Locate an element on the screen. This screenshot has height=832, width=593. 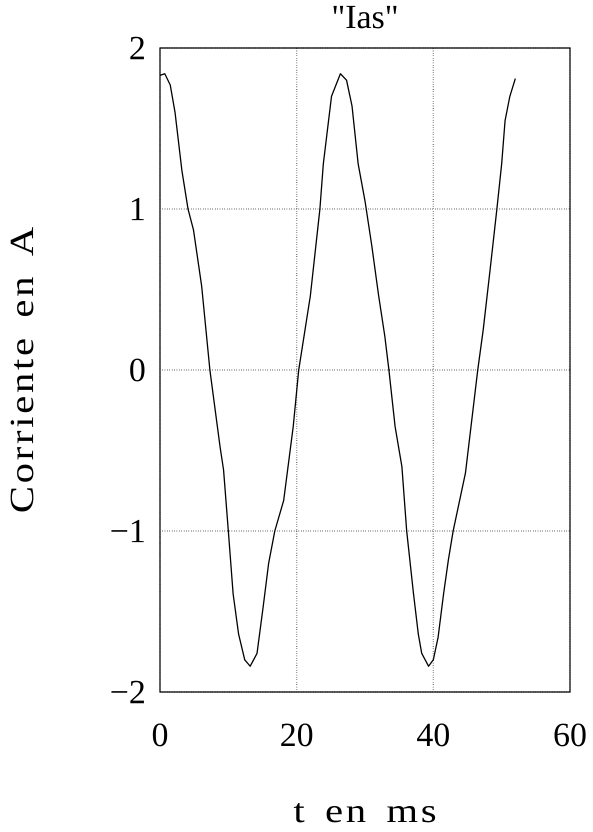
y-tick-label: 1 is located at coordinates (138, 209).